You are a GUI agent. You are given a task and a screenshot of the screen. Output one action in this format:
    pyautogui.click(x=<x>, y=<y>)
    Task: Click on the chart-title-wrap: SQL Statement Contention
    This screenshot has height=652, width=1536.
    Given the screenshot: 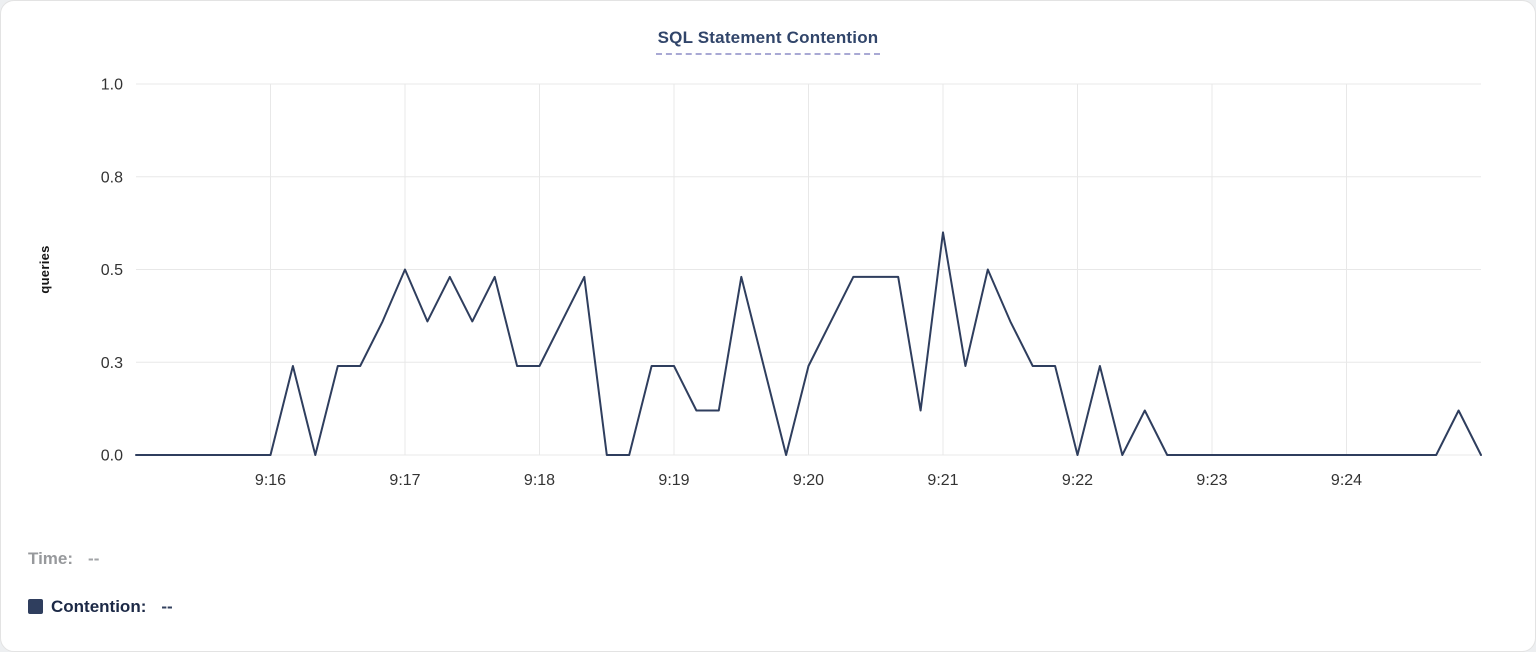 What is the action you would take?
    pyautogui.click(x=768, y=41)
    